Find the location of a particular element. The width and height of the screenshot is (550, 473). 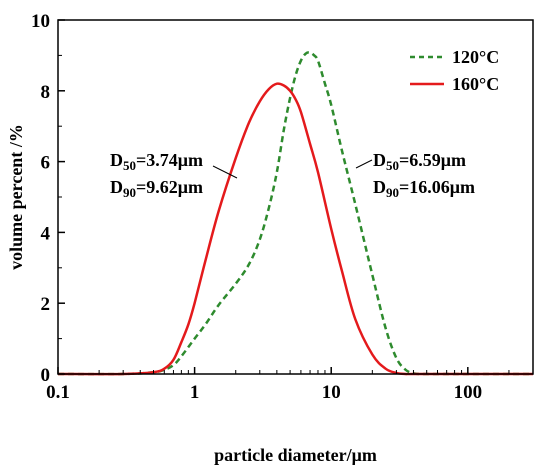

legend: 120°C 160°C is located at coordinates (454, 70).